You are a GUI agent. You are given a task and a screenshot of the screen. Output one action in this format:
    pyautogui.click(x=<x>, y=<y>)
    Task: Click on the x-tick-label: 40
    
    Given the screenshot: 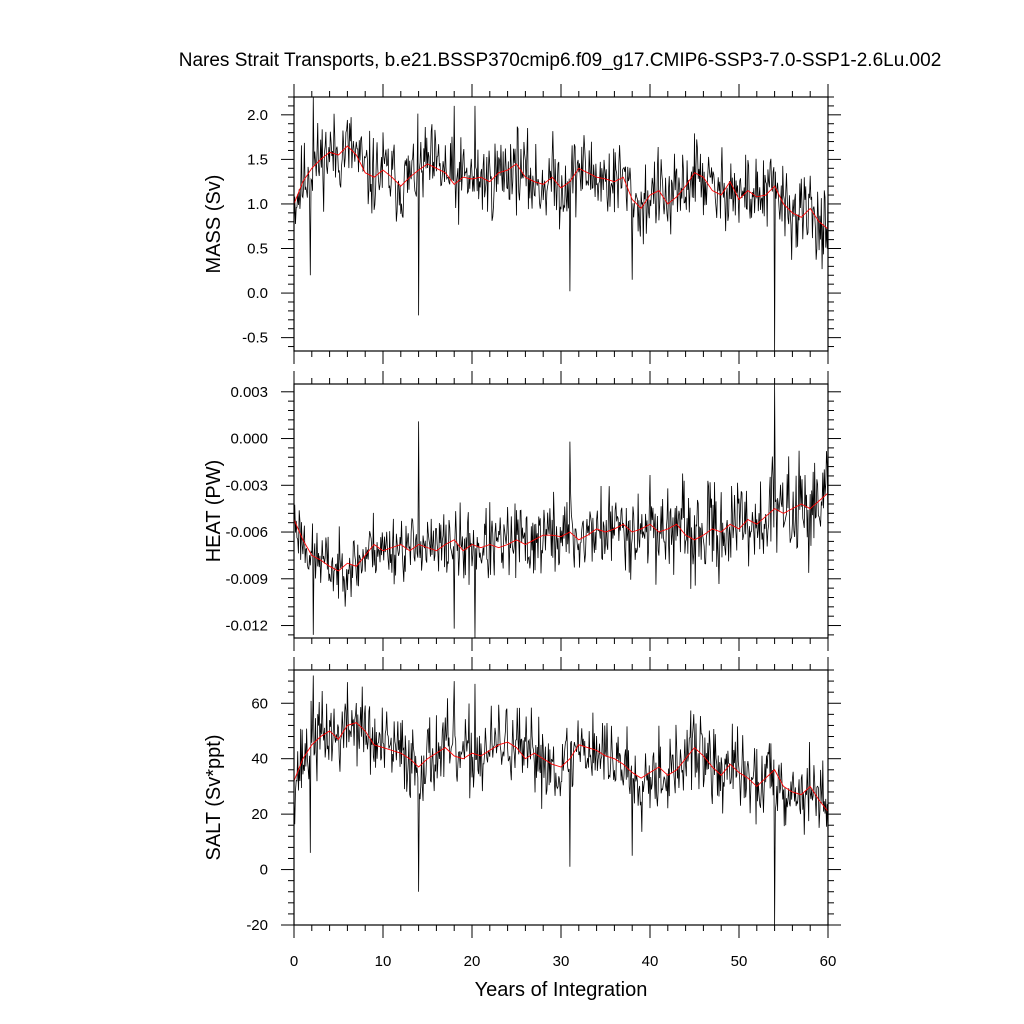 What is the action you would take?
    pyautogui.click(x=650, y=961)
    